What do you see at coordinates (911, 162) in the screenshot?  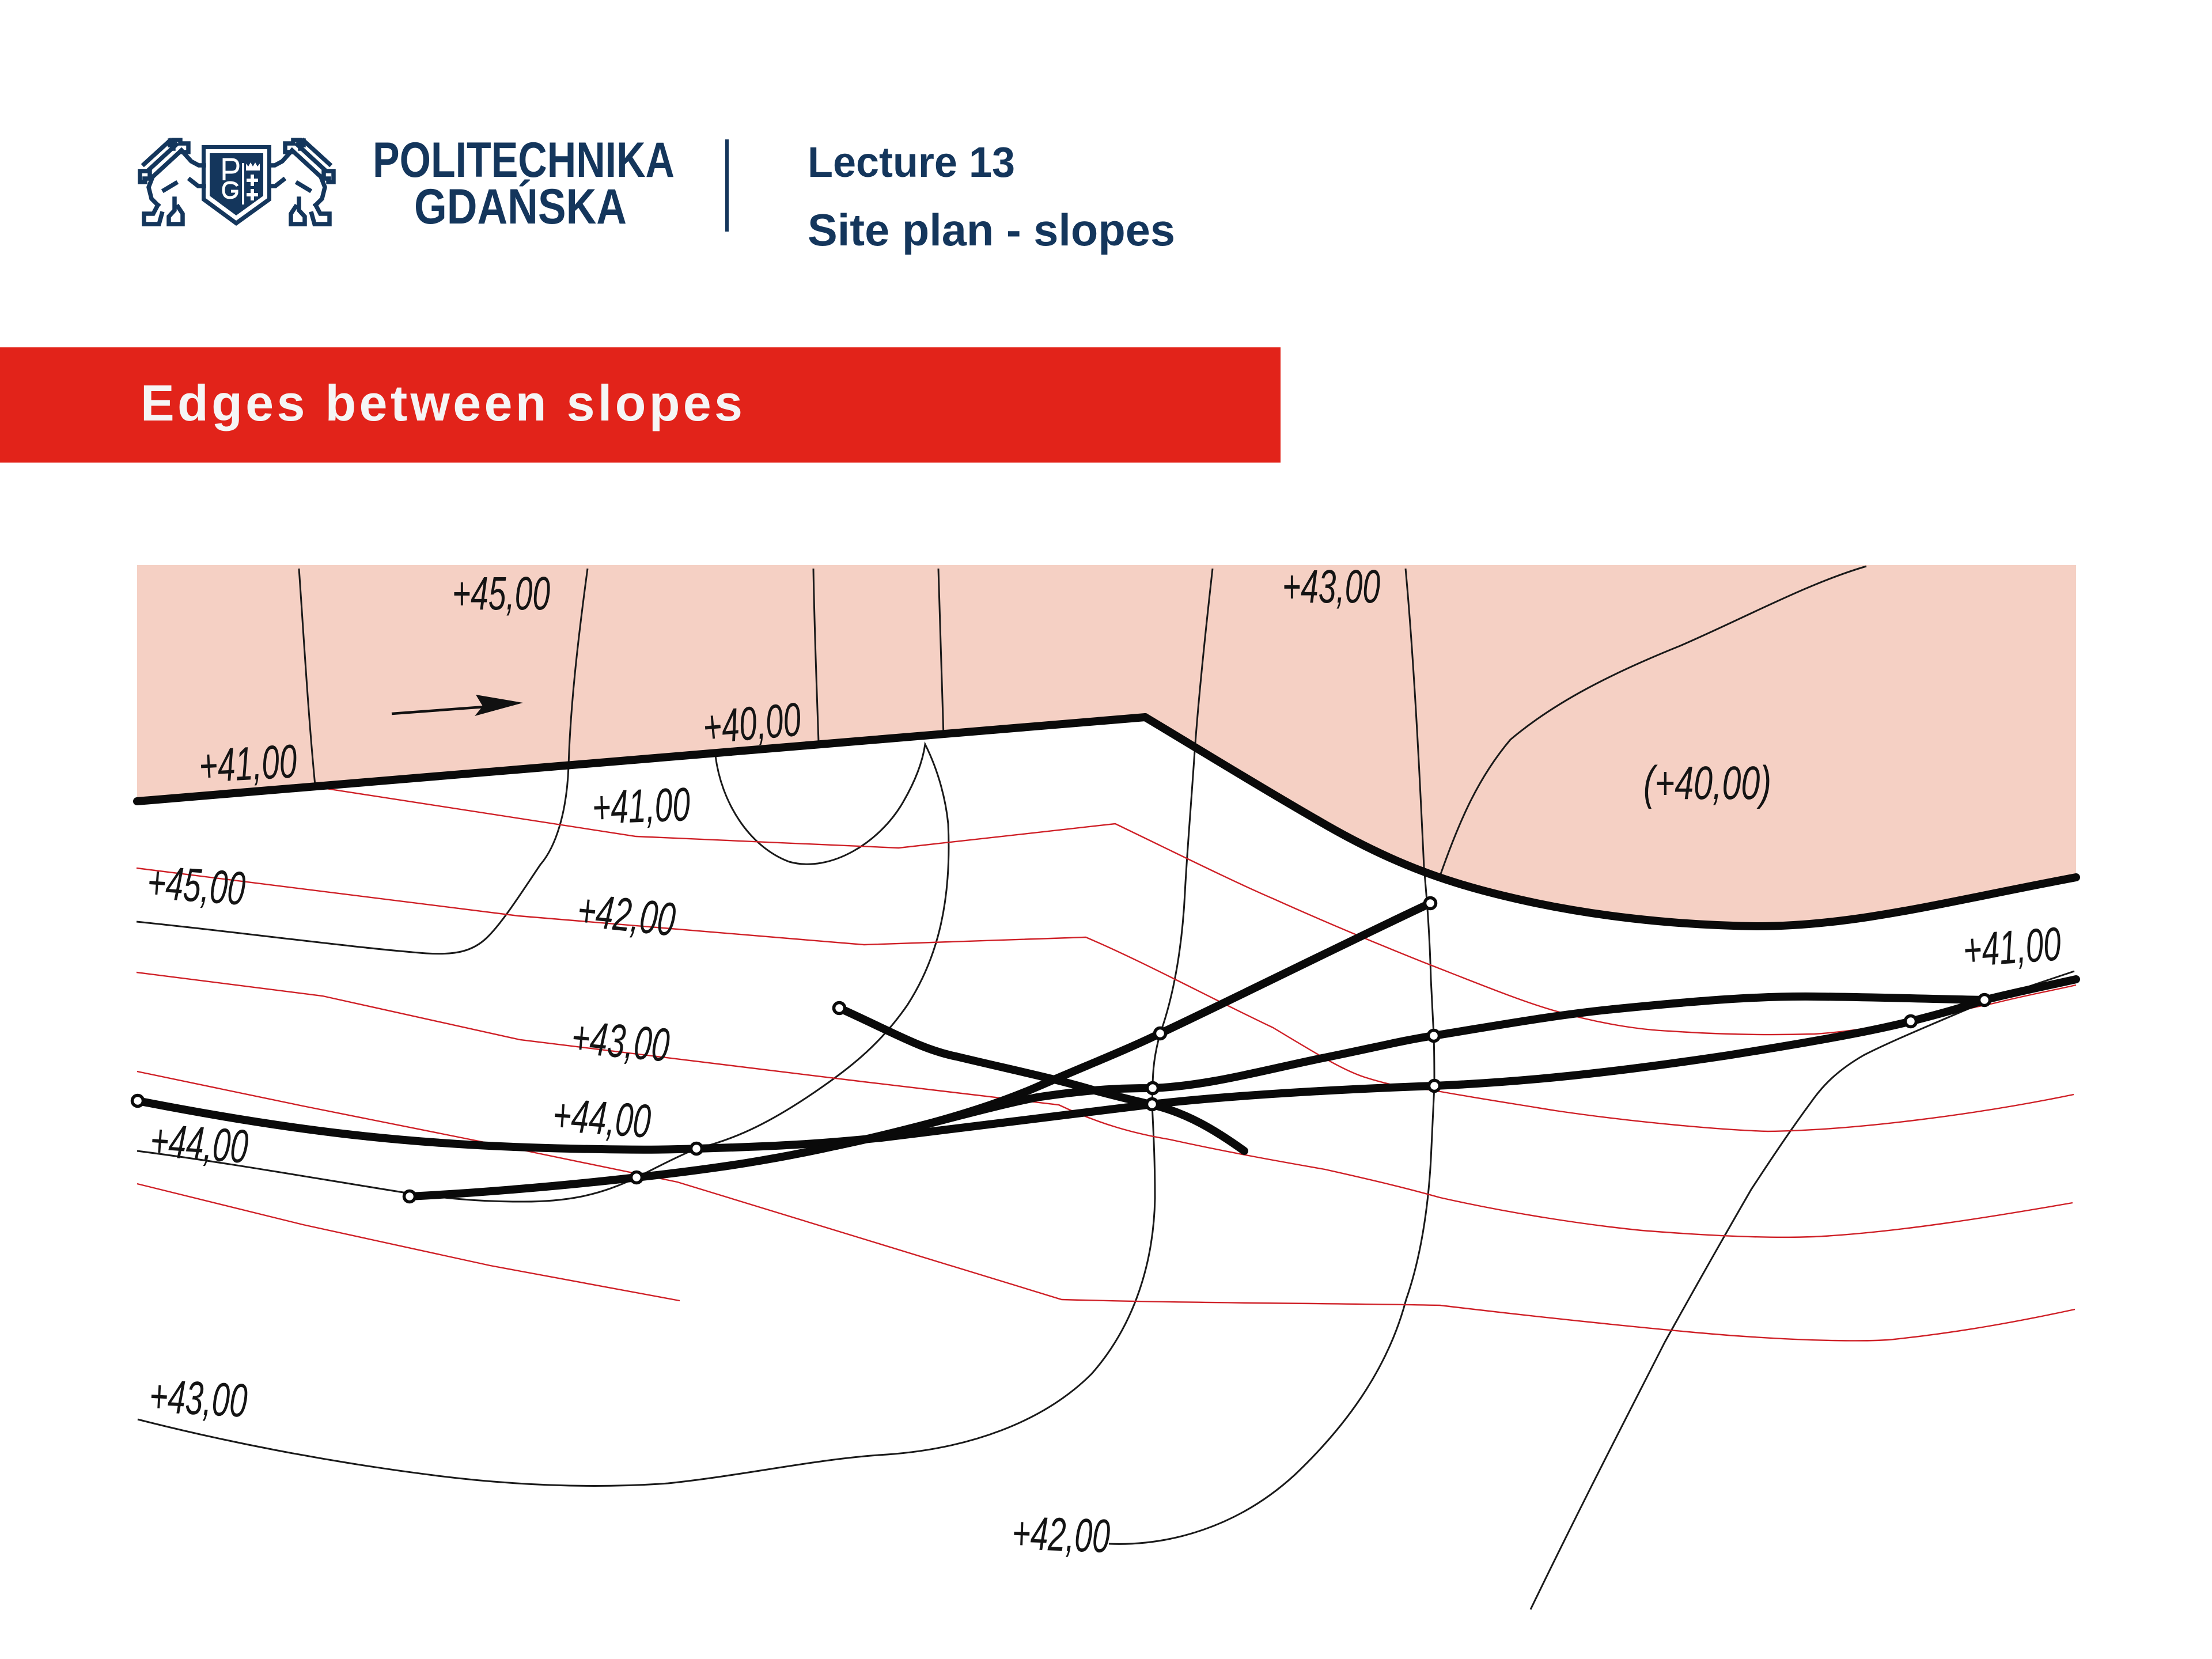 I see `svg-text: Lecture 13` at bounding box center [911, 162].